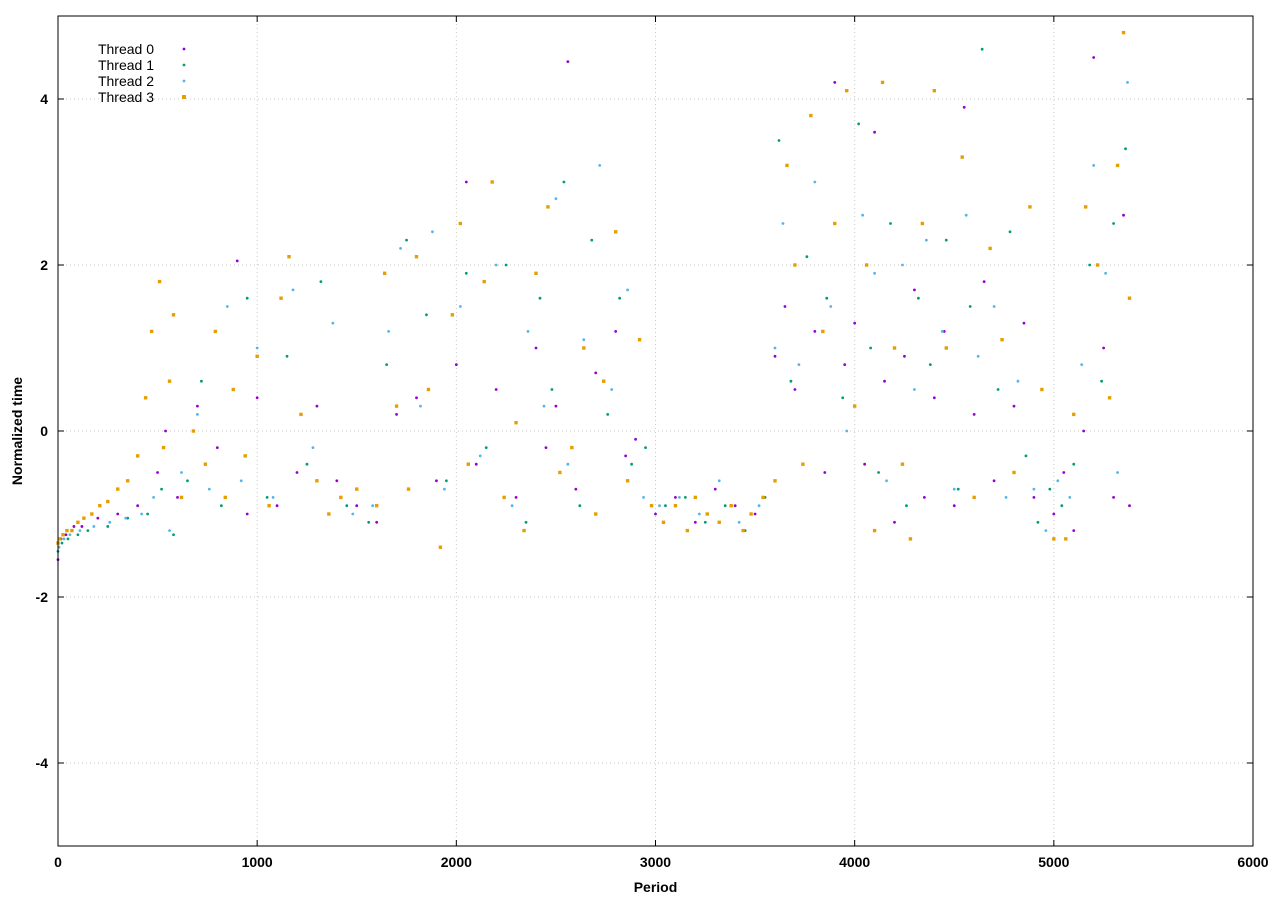 The height and width of the screenshot is (901, 1280). What do you see at coordinates (58, 862) in the screenshot?
I see `x-tick-label: 0` at bounding box center [58, 862].